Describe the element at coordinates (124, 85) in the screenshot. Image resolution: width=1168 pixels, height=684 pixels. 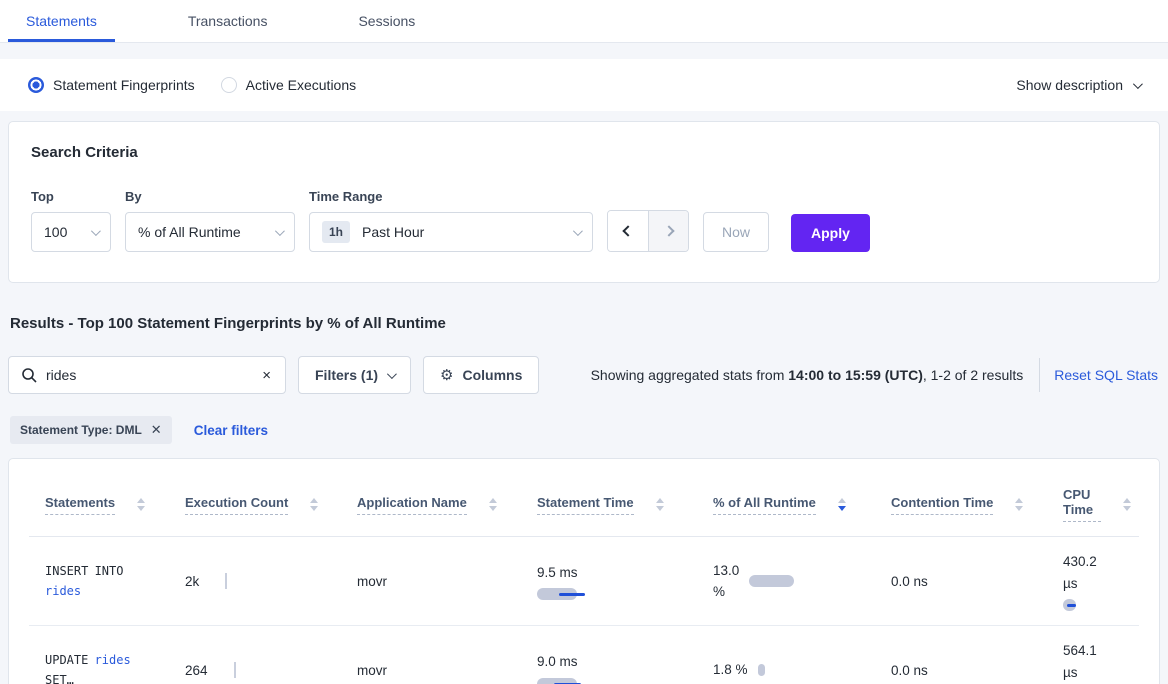
I see `radio-label: Statement Fingerprints` at that location.